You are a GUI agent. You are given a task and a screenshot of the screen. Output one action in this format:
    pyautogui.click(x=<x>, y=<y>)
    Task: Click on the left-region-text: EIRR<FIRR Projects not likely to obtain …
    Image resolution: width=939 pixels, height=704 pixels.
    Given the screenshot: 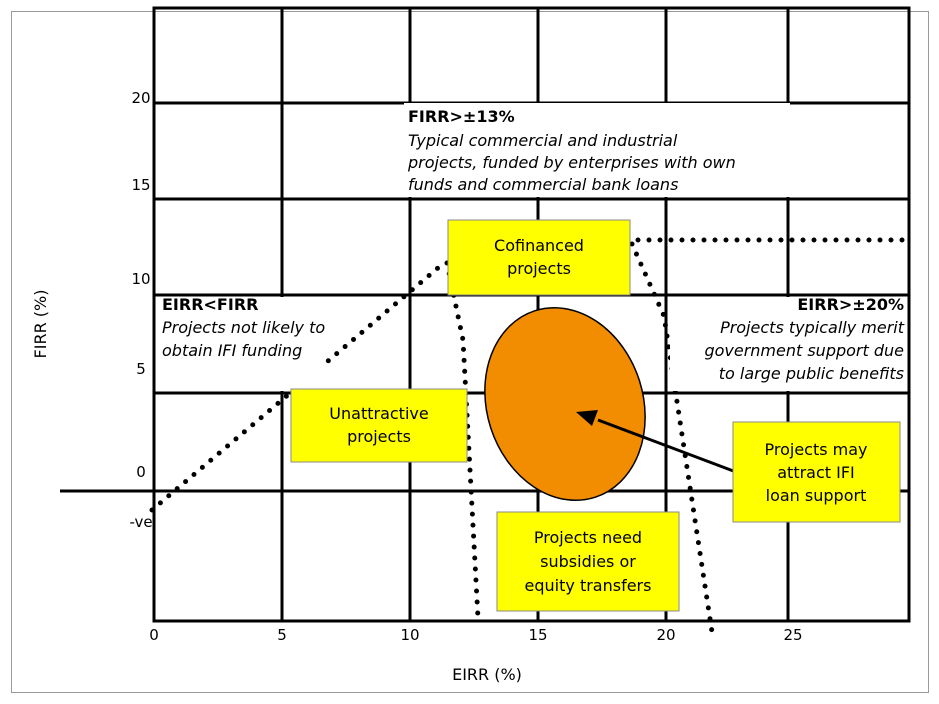 What is the action you would take?
    pyautogui.click(x=243, y=327)
    